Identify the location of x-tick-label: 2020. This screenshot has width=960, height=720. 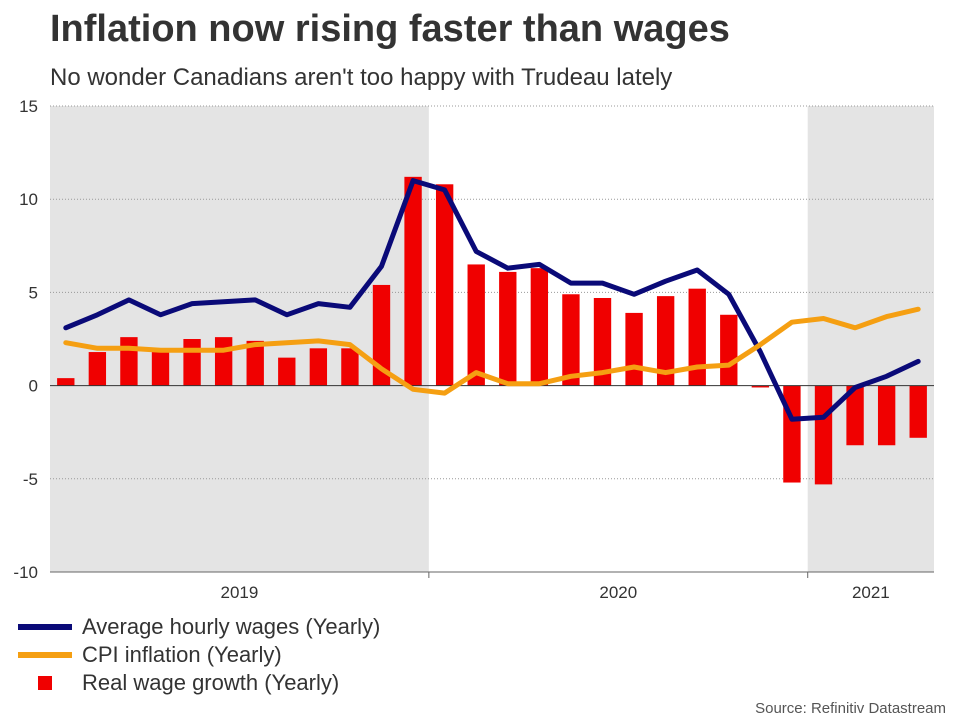
(618, 592).